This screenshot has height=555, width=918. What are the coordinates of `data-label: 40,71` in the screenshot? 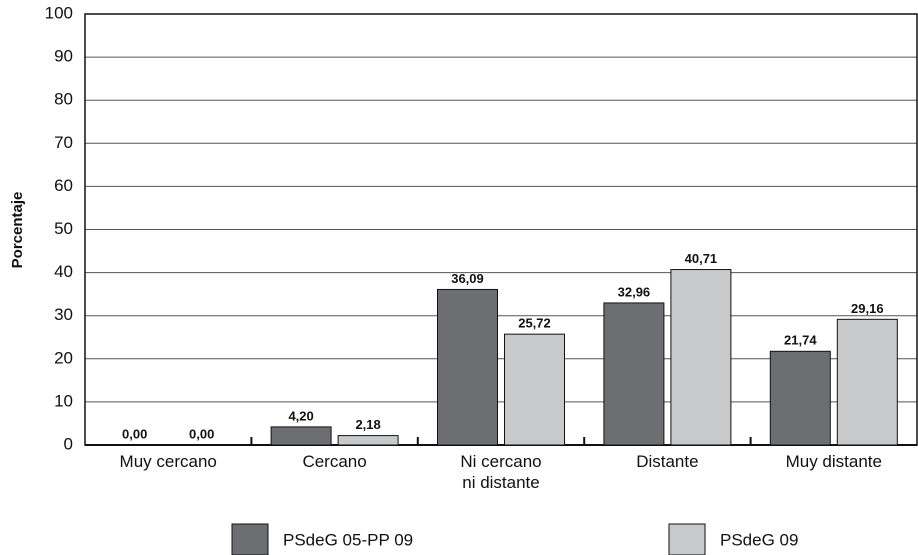 It's located at (701, 258).